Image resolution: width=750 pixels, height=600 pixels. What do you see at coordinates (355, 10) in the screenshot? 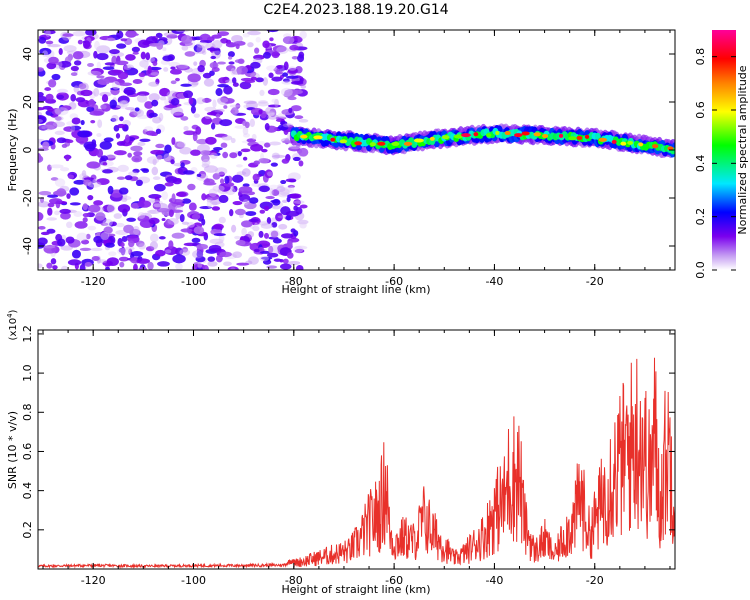
I see `figure-title: C2E4.2023.188.19.20.G14` at bounding box center [355, 10].